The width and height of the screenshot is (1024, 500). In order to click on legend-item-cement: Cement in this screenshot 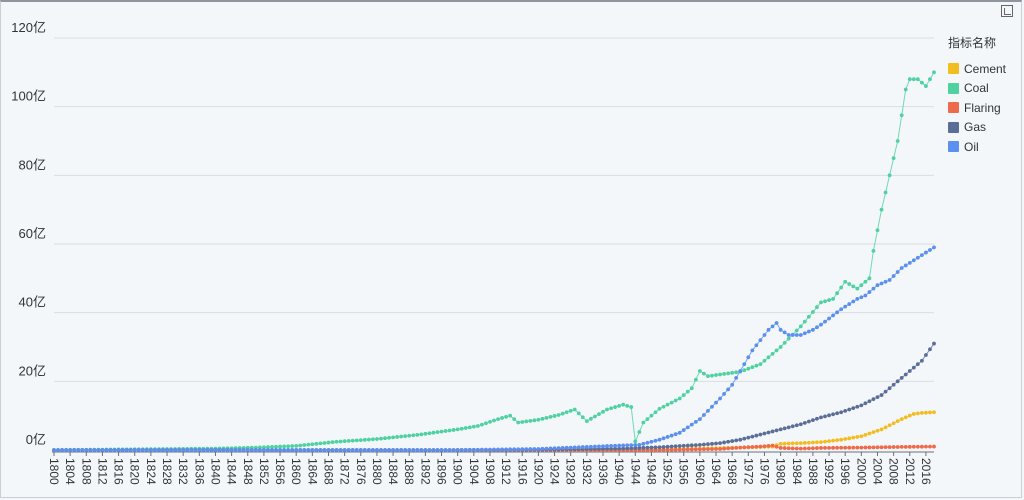, I will do `click(977, 69)`.